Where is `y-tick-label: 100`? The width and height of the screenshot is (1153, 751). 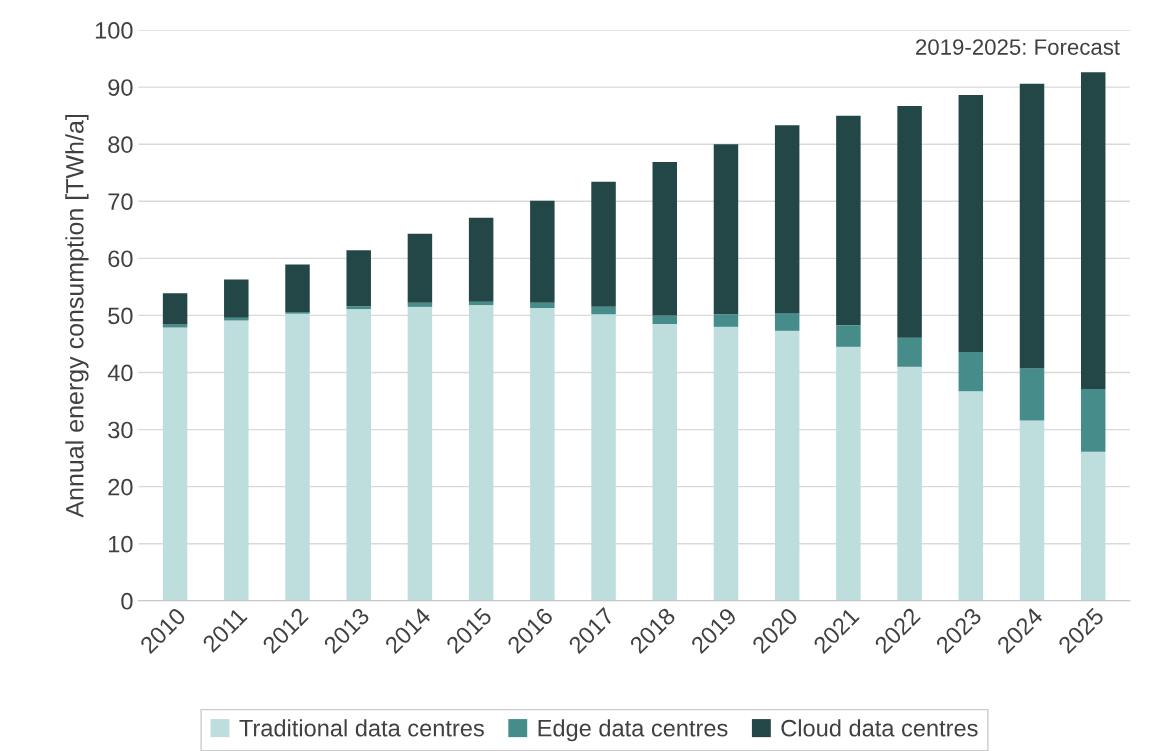
y-tick-label: 100 is located at coordinates (114, 30).